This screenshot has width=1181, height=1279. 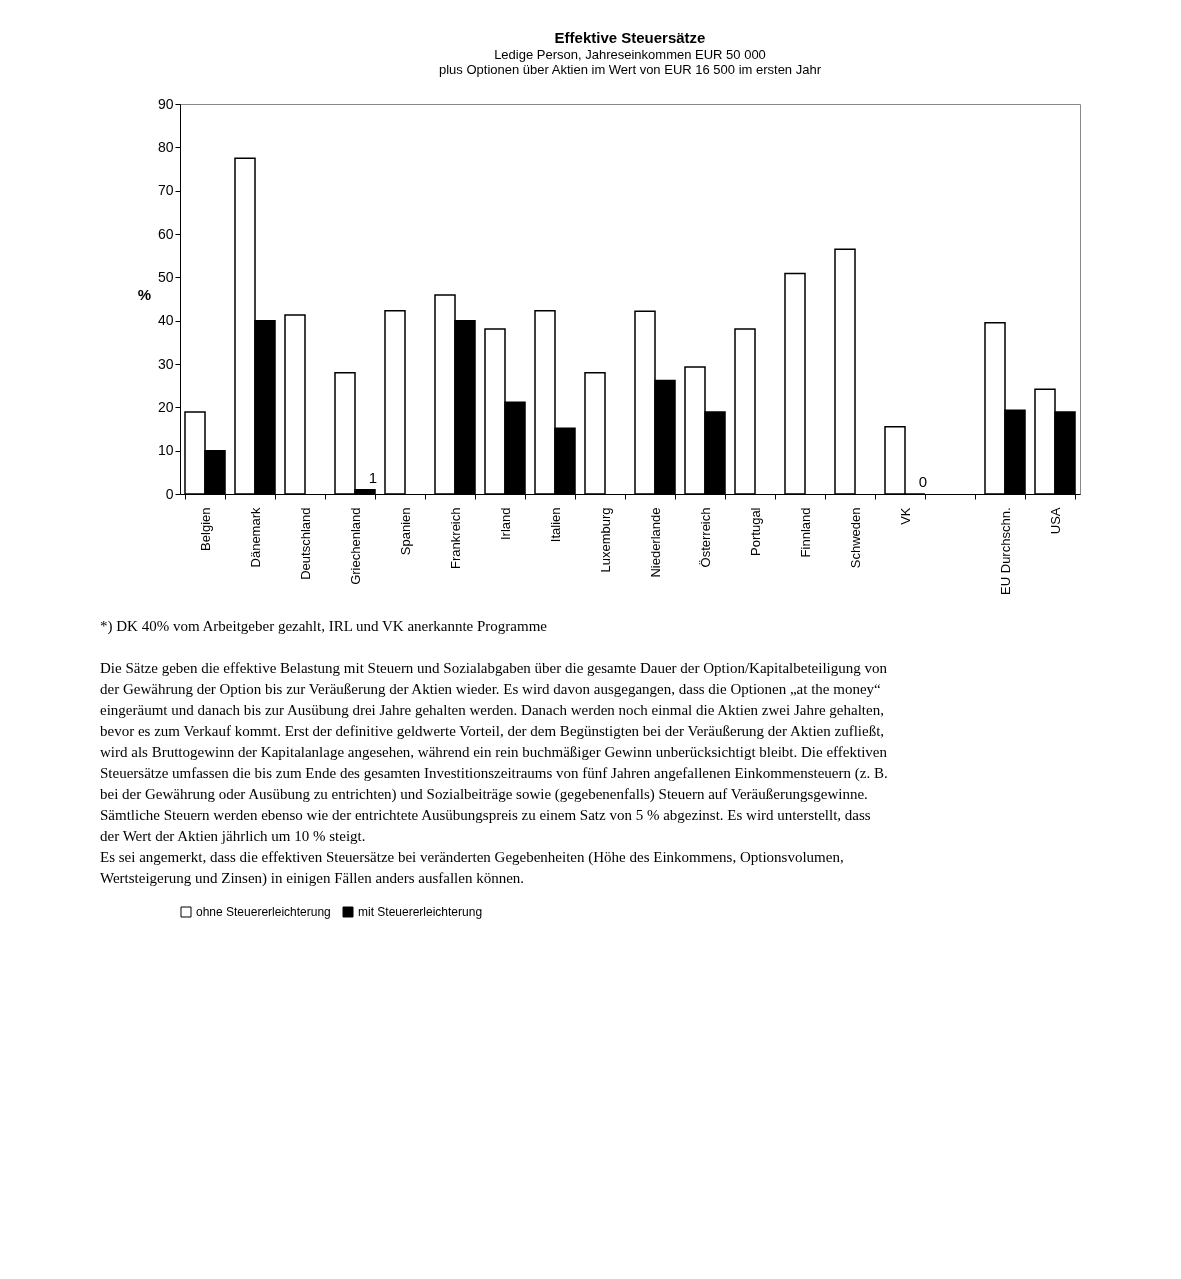 I want to click on chart-title: Effektive Steuersätze, so click(x=630, y=37).